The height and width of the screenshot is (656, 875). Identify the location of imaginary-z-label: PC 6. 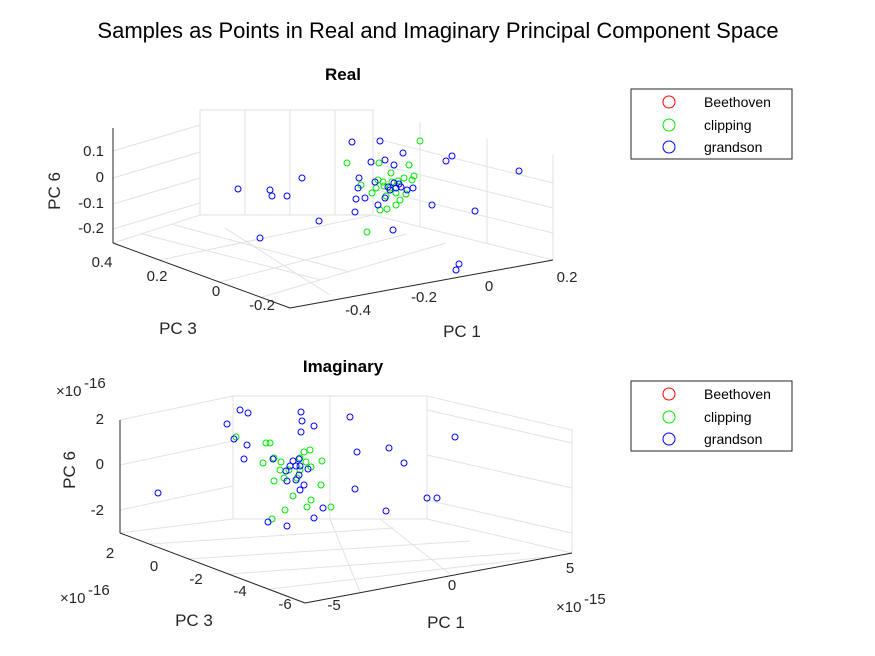
(69, 470).